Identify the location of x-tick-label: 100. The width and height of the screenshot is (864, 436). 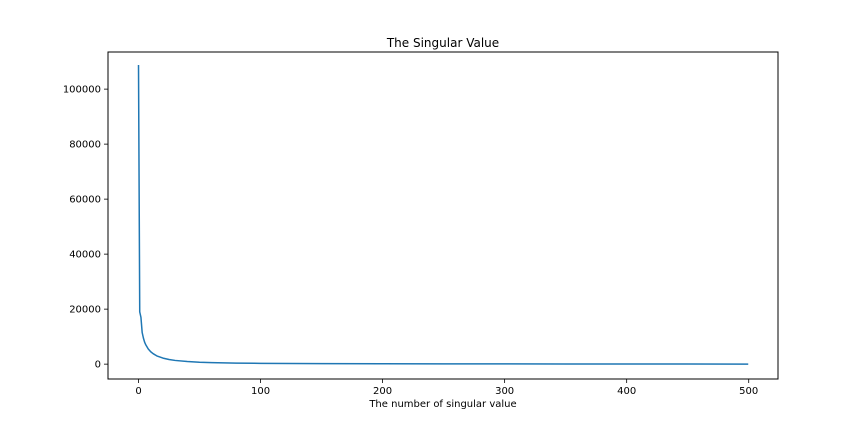
(260, 391).